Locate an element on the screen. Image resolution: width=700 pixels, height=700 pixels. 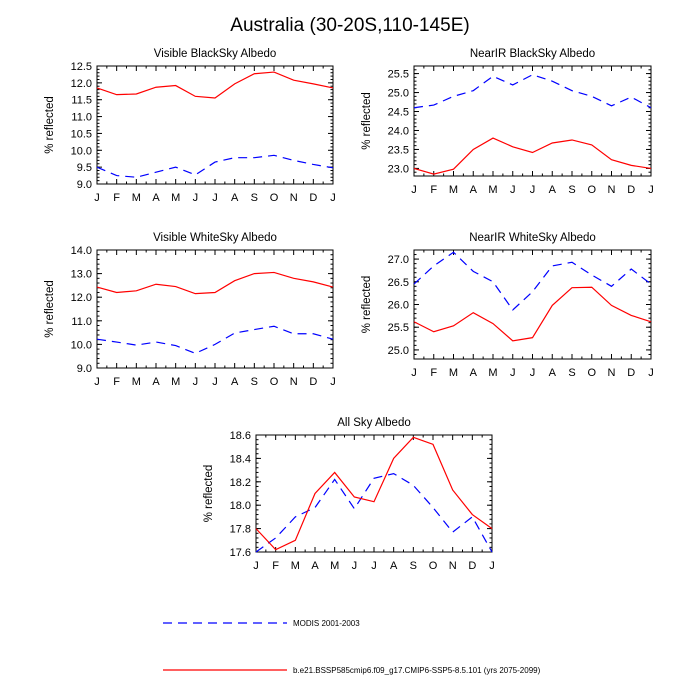
y-tick-label: 9.5 is located at coordinates (84, 168).